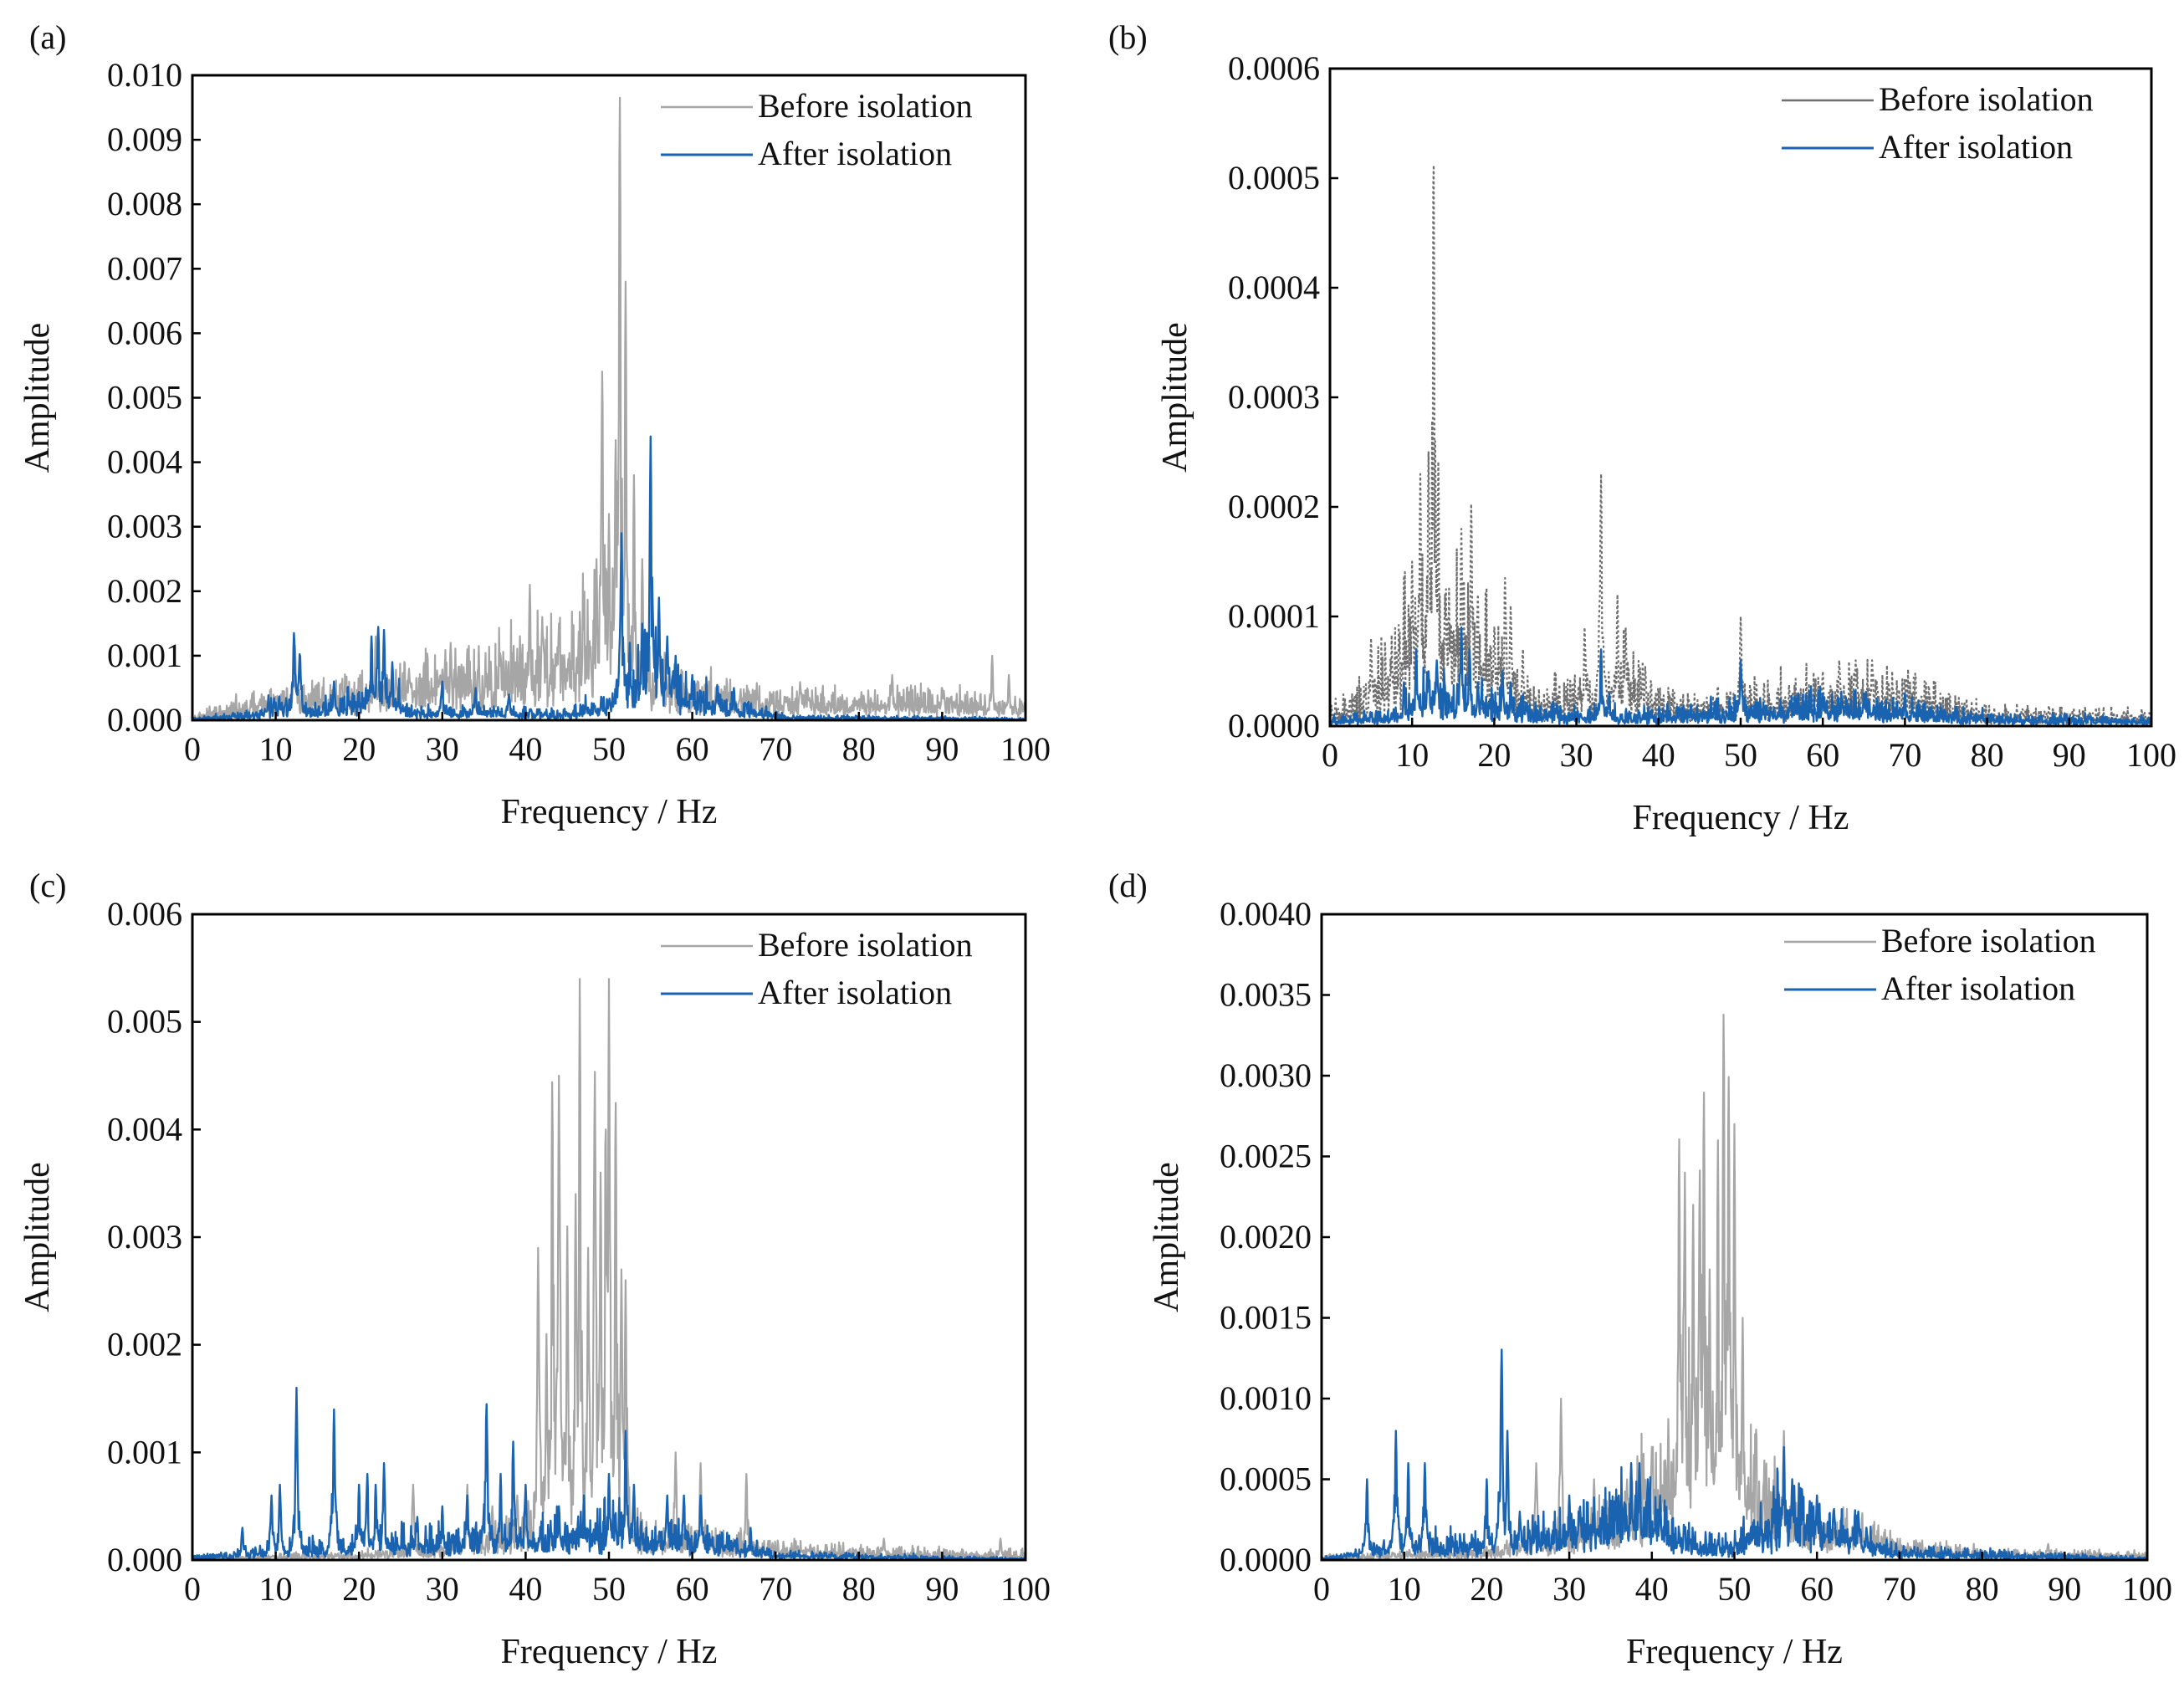 The width and height of the screenshot is (2184, 1693). What do you see at coordinates (1274, 397) in the screenshot?
I see `y-tick-label: 0.0003` at bounding box center [1274, 397].